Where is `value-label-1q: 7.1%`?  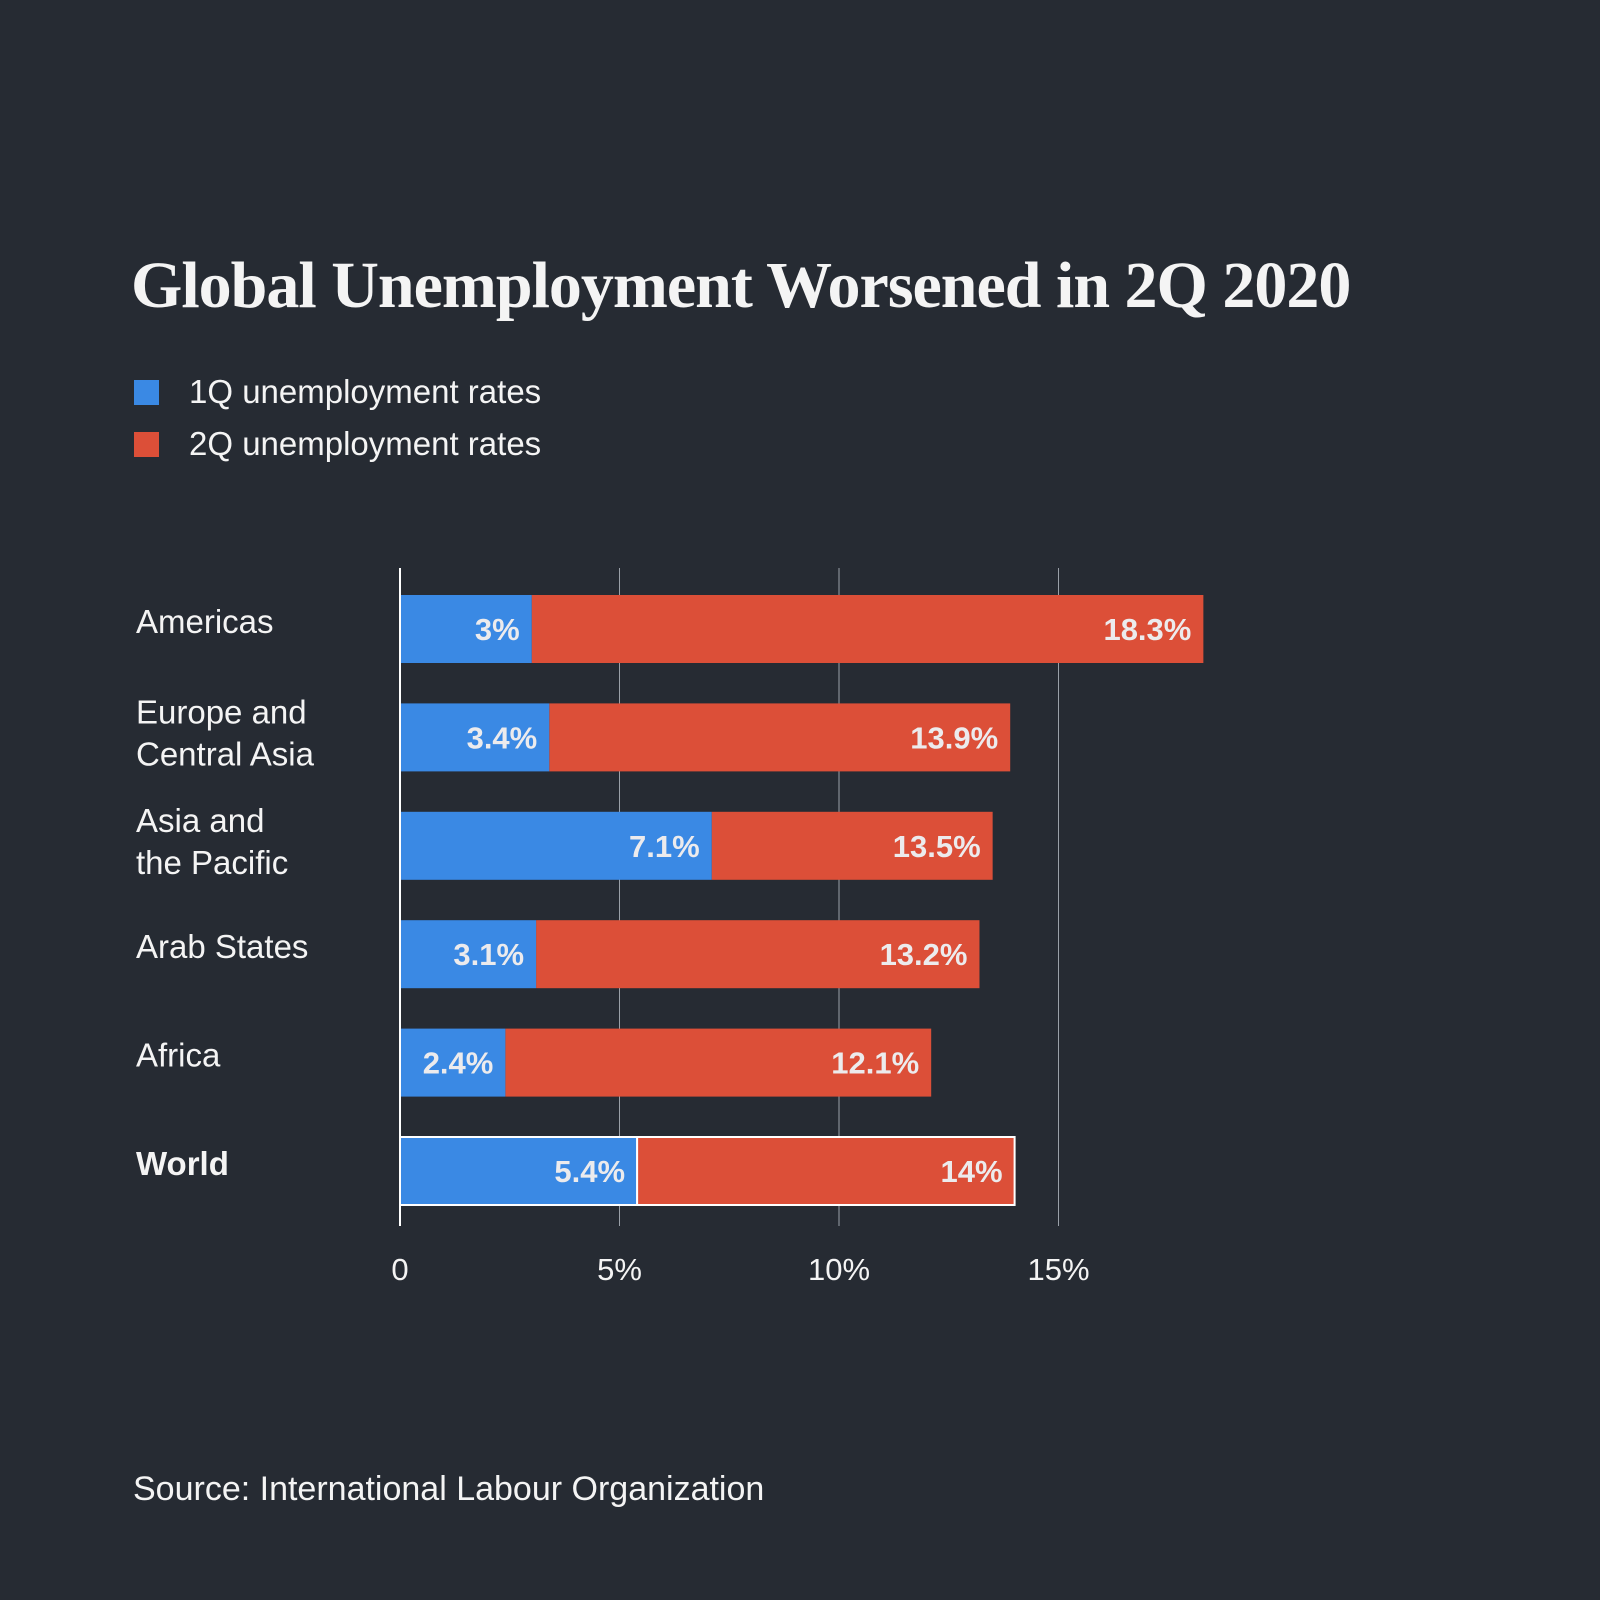 value-label-1q: 7.1% is located at coordinates (664, 846).